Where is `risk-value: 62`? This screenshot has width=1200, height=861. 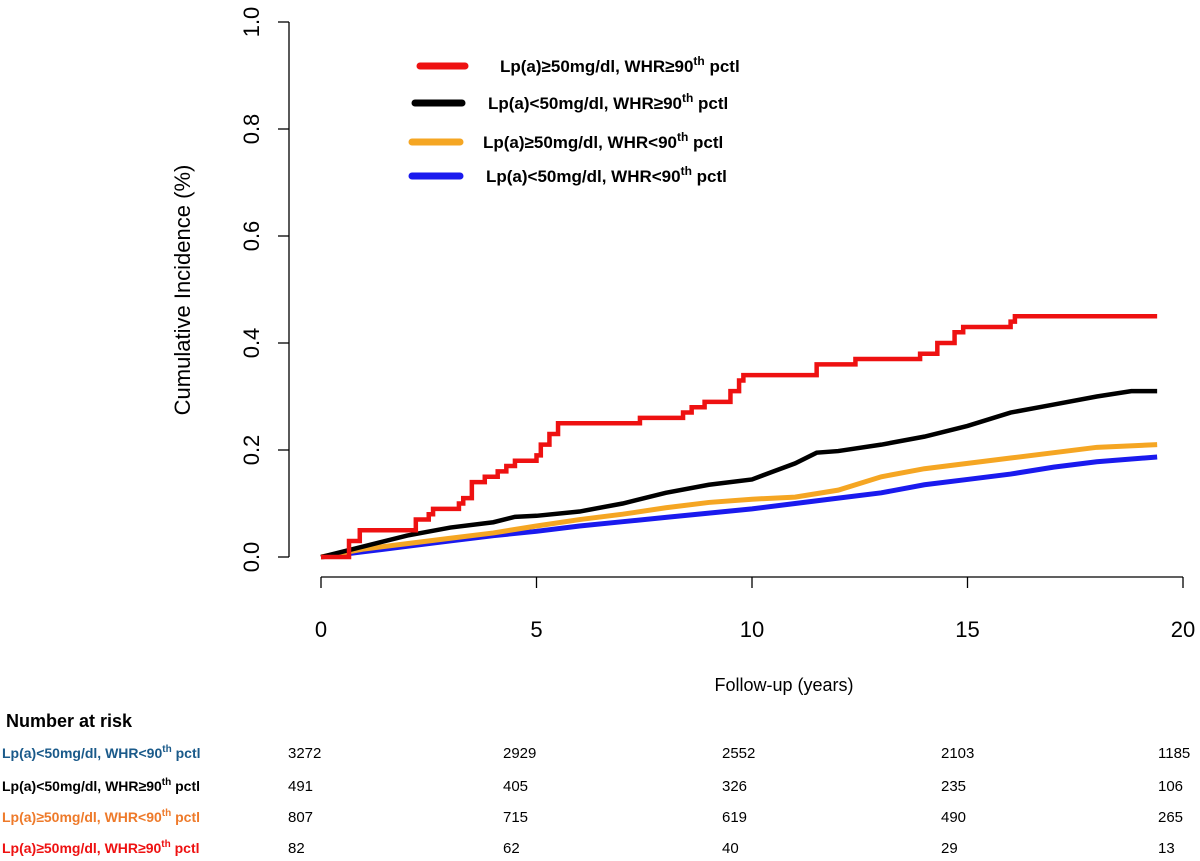 risk-value: 62 is located at coordinates (511, 848).